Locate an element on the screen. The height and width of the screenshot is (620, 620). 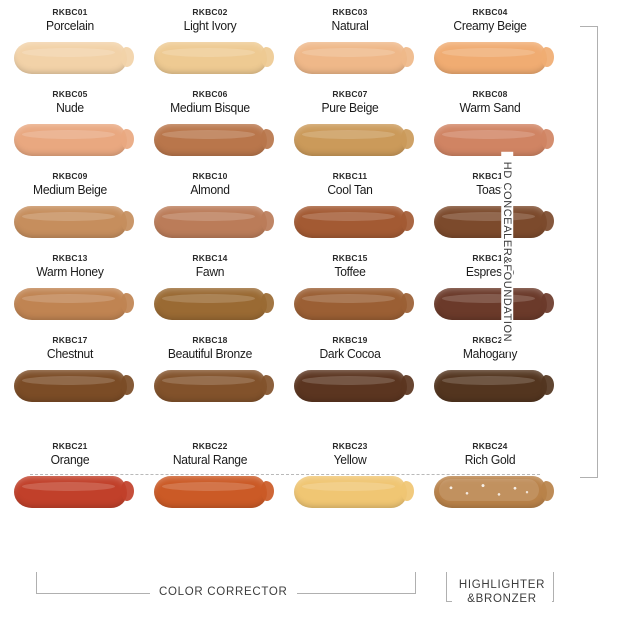
swatch-code: RKBC18 is located at coordinates (210, 340).